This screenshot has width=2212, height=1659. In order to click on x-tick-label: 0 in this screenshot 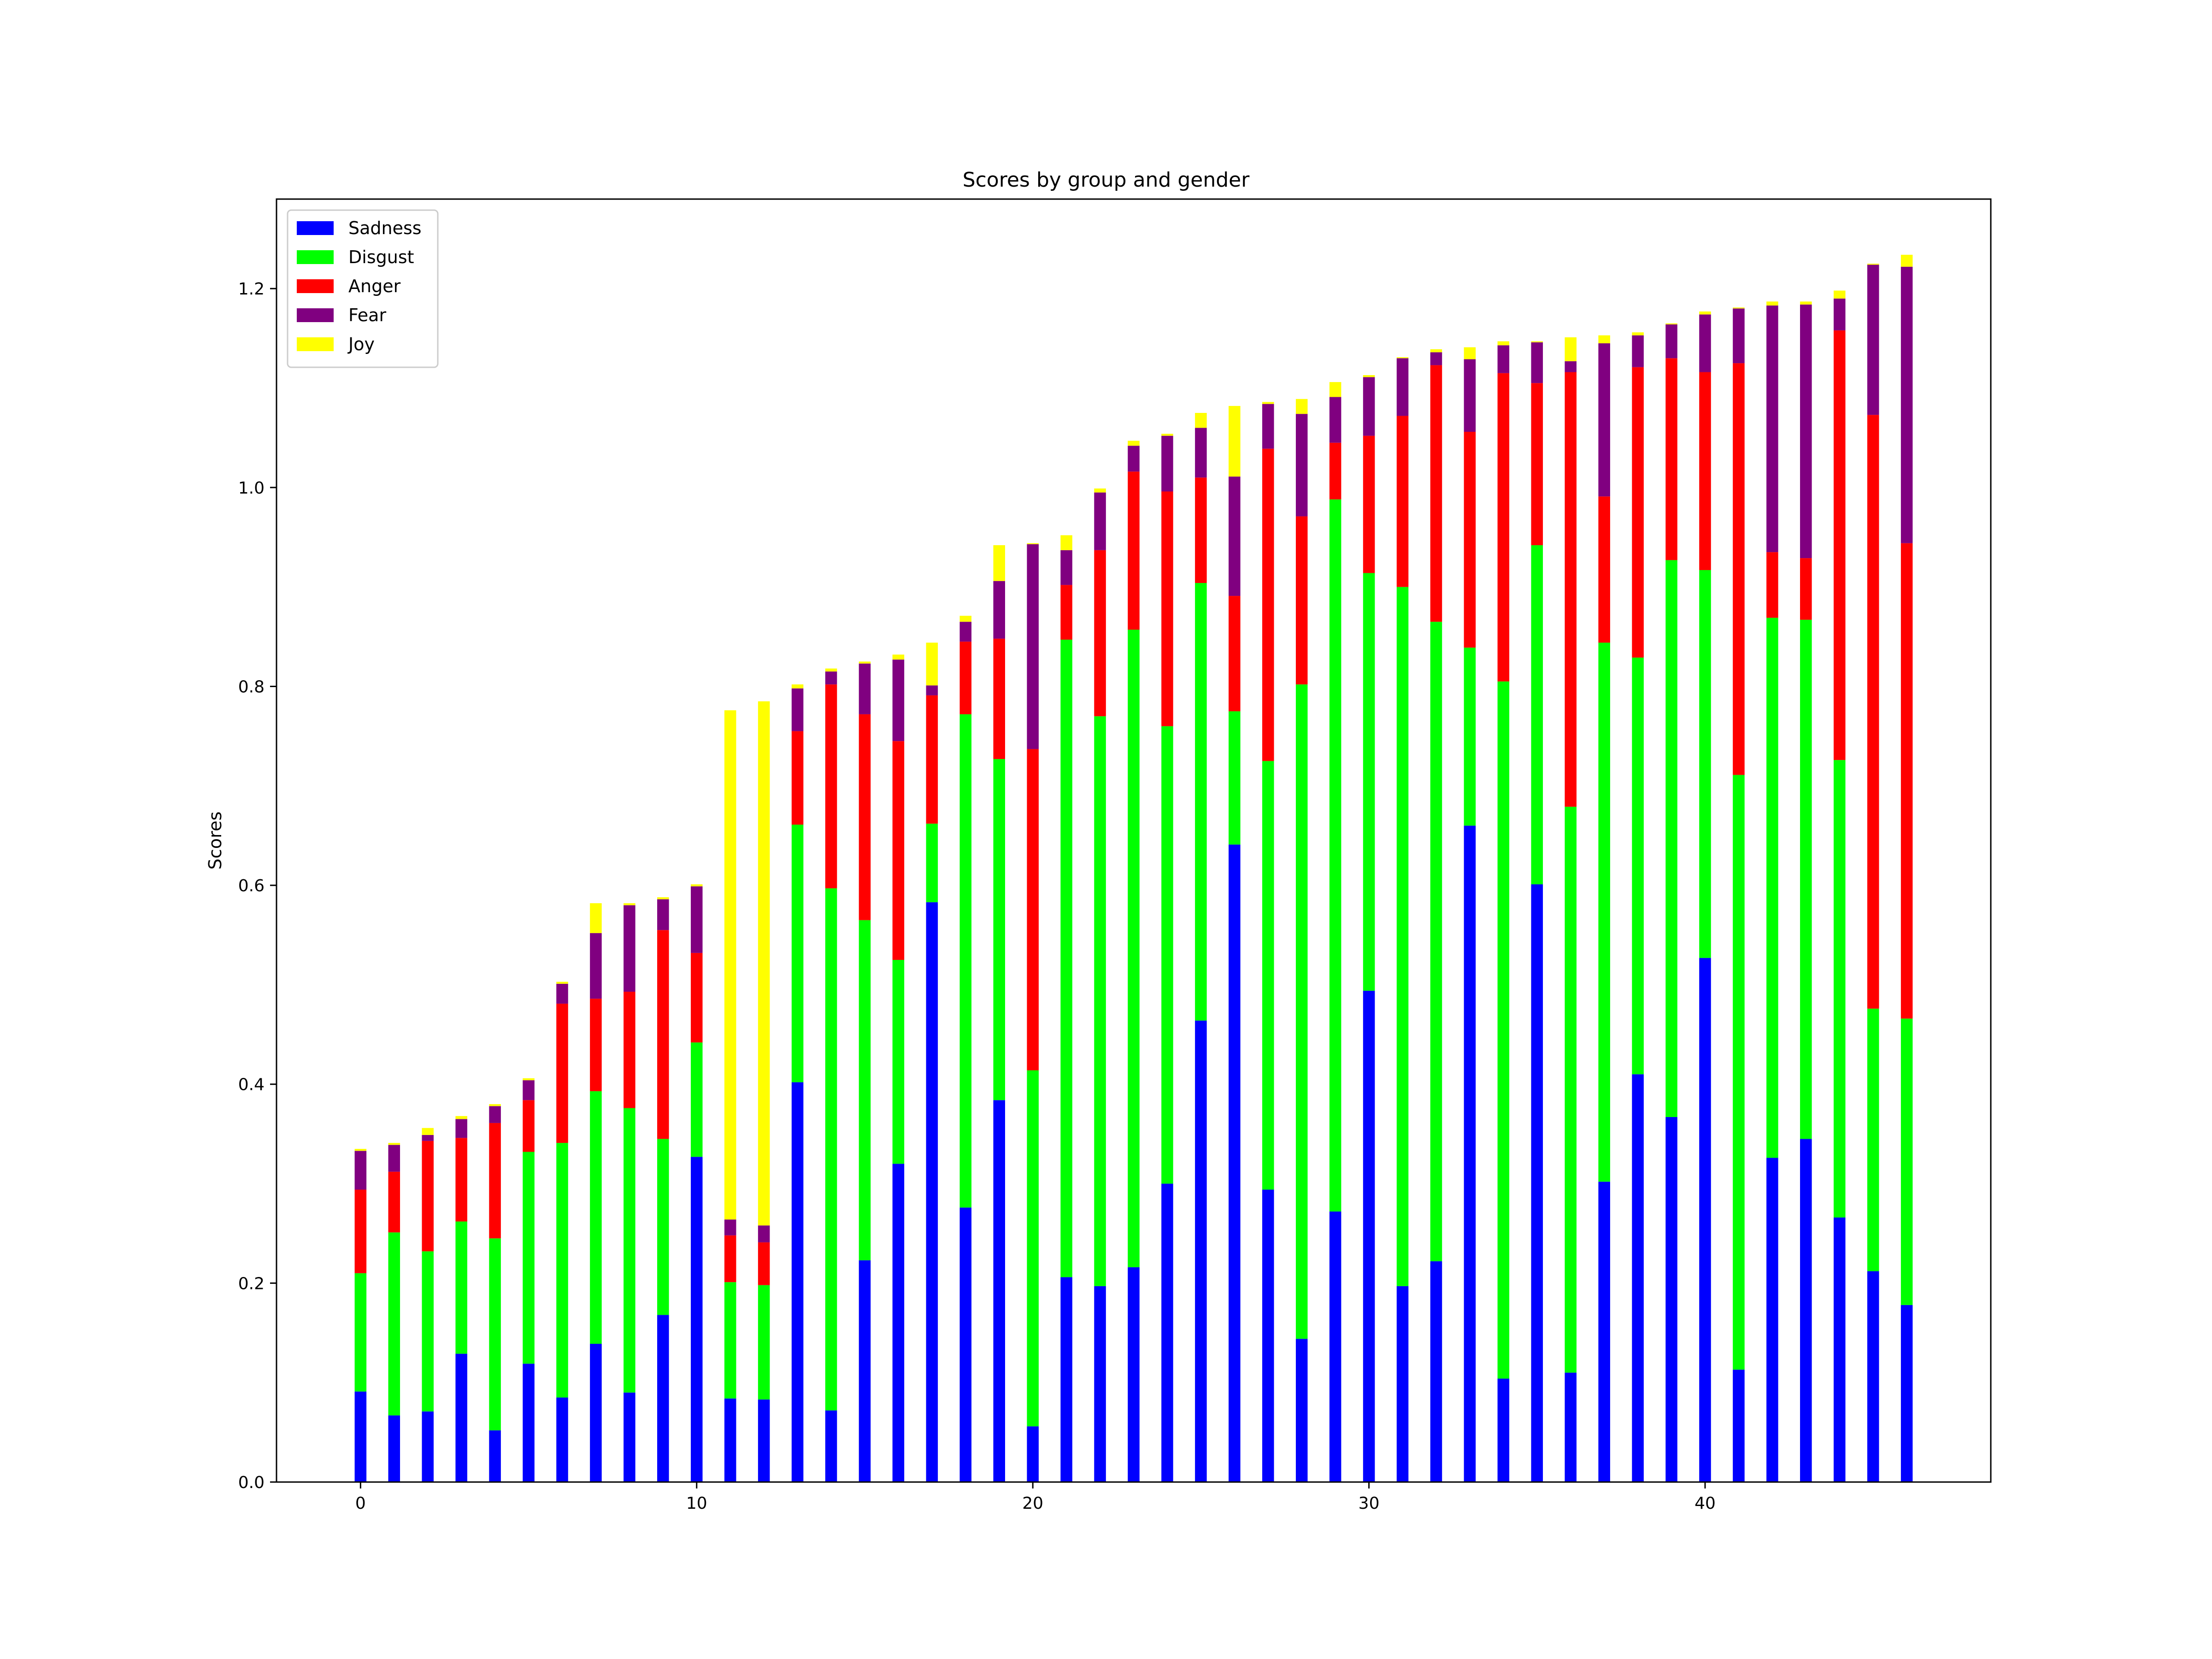, I will do `click(360, 1503)`.